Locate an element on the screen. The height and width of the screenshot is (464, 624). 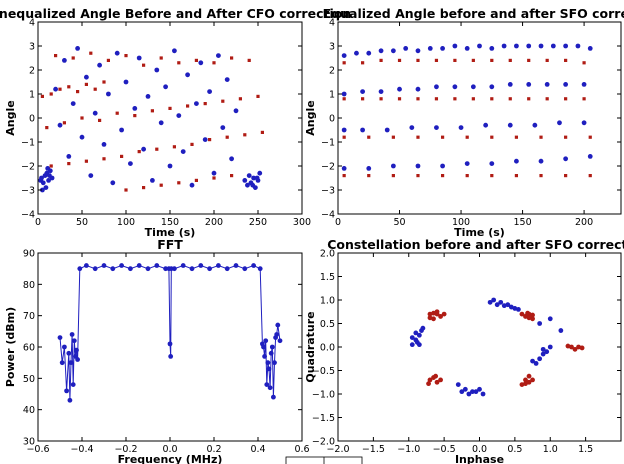
y-axis-label: Quadrature is located at coordinates (310, 346).